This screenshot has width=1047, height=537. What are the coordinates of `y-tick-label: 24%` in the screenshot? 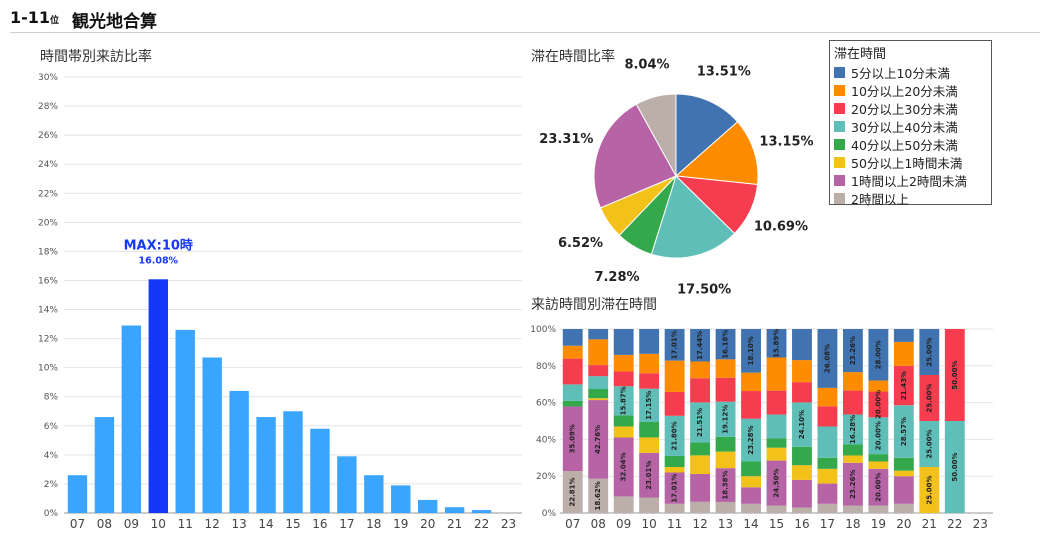 It's located at (48, 165).